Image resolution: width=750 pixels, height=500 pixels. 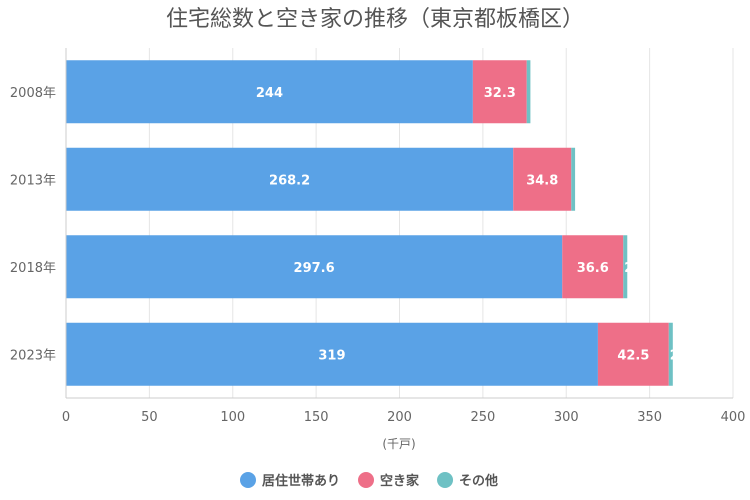 I want to click on x-tick-label: 150, so click(x=316, y=417).